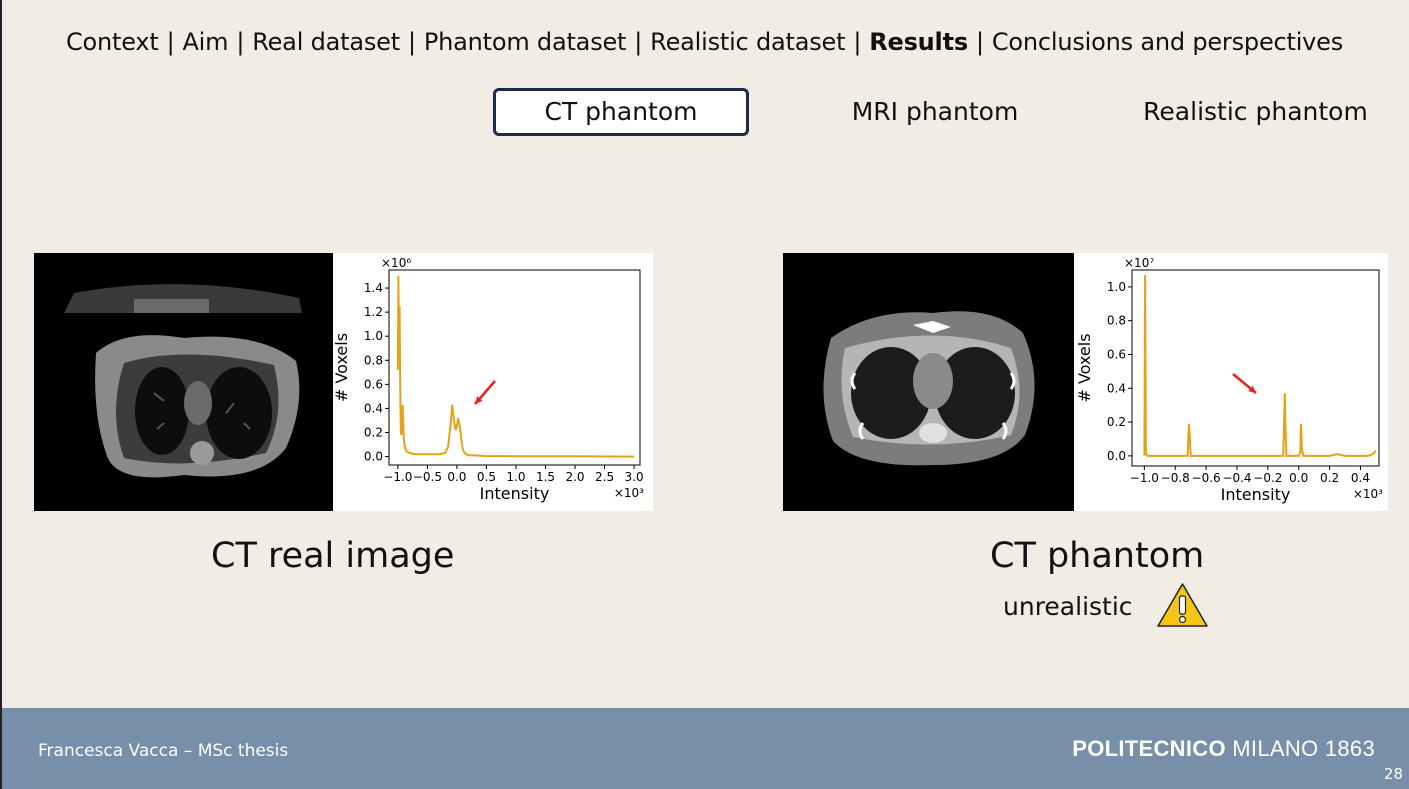 This screenshot has height=789, width=1409. Describe the element at coordinates (545, 477) in the screenshot. I see `x-tick-label: 1.5` at that location.